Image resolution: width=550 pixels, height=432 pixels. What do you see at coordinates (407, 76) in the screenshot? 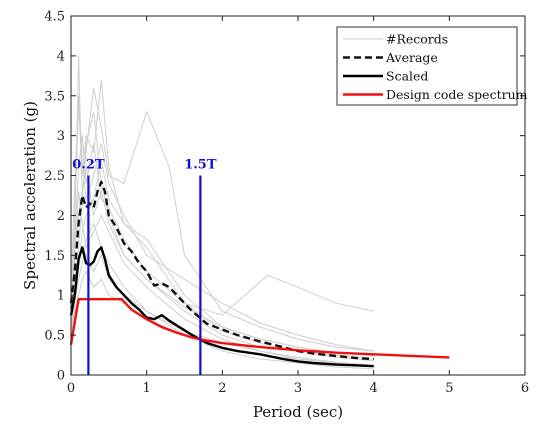
I see `legend-label-scaled: Scaled` at bounding box center [407, 76].